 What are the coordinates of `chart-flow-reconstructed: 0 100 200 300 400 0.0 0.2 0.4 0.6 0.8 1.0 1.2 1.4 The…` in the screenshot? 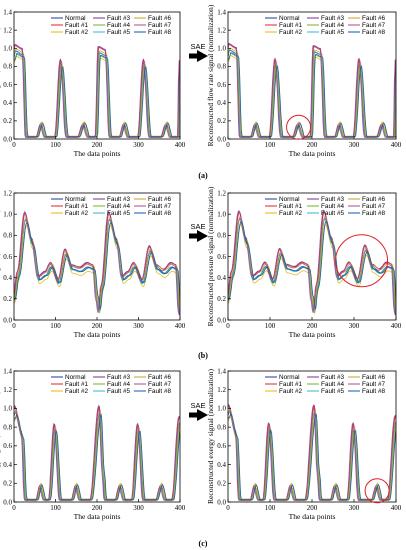 It's located at (304, 81).